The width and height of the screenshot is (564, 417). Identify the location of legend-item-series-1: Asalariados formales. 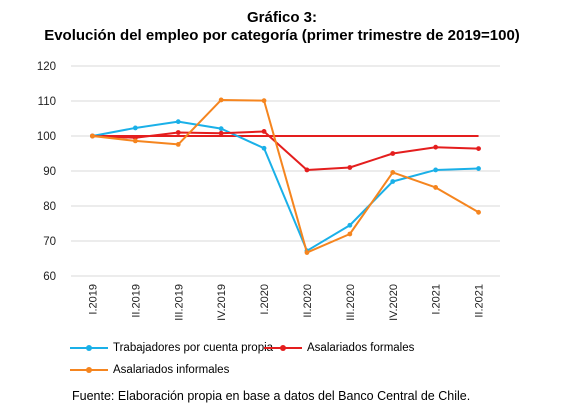
(339, 348).